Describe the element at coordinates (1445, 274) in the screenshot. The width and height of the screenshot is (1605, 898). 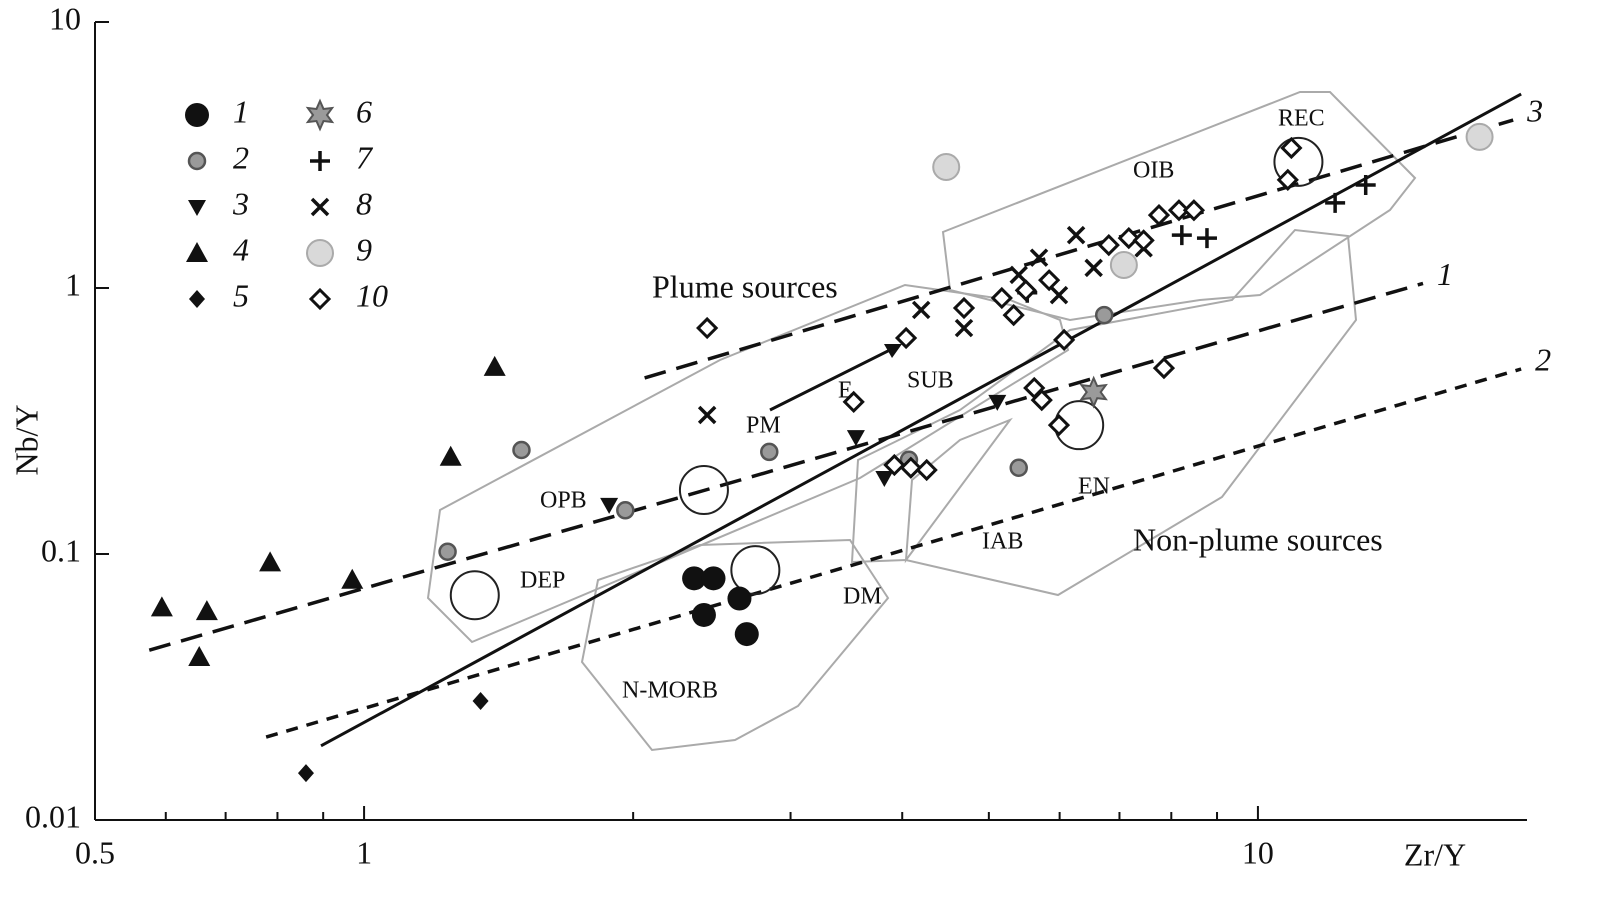
I see `line-label: 1` at that location.